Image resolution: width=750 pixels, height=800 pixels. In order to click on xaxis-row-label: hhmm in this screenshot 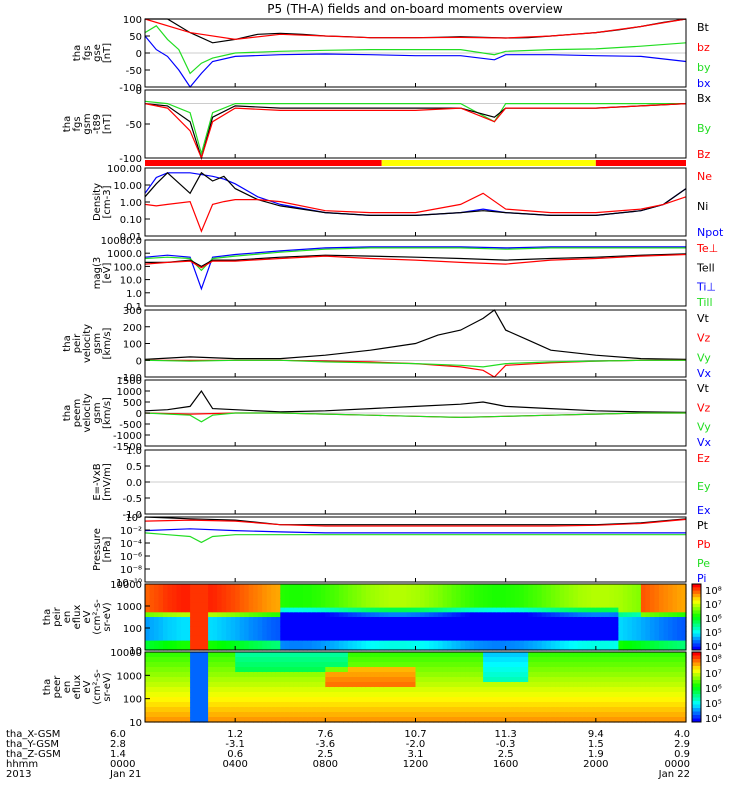, I will do `click(22, 764)`.